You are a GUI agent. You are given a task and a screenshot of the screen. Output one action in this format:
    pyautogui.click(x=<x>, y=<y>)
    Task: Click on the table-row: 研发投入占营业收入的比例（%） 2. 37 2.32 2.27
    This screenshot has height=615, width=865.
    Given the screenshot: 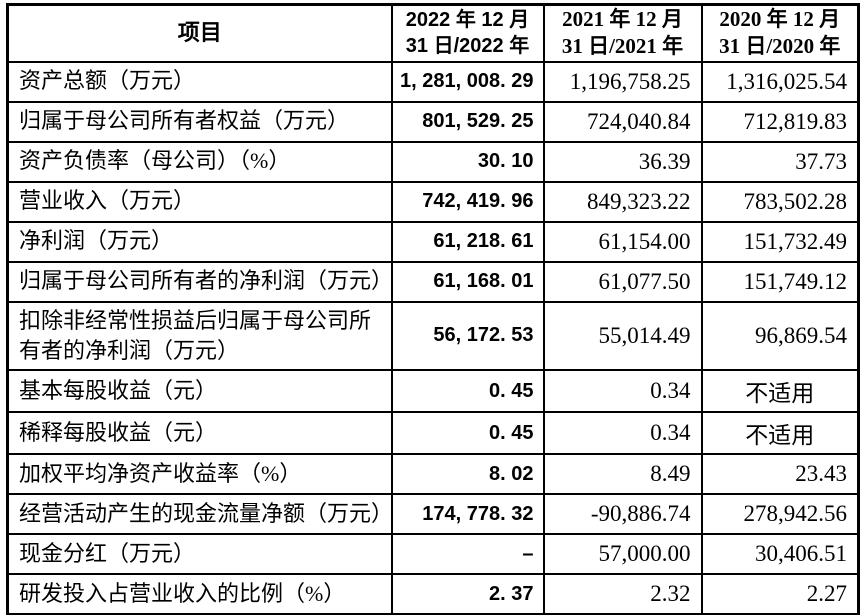 What is the action you would take?
    pyautogui.click(x=433, y=594)
    